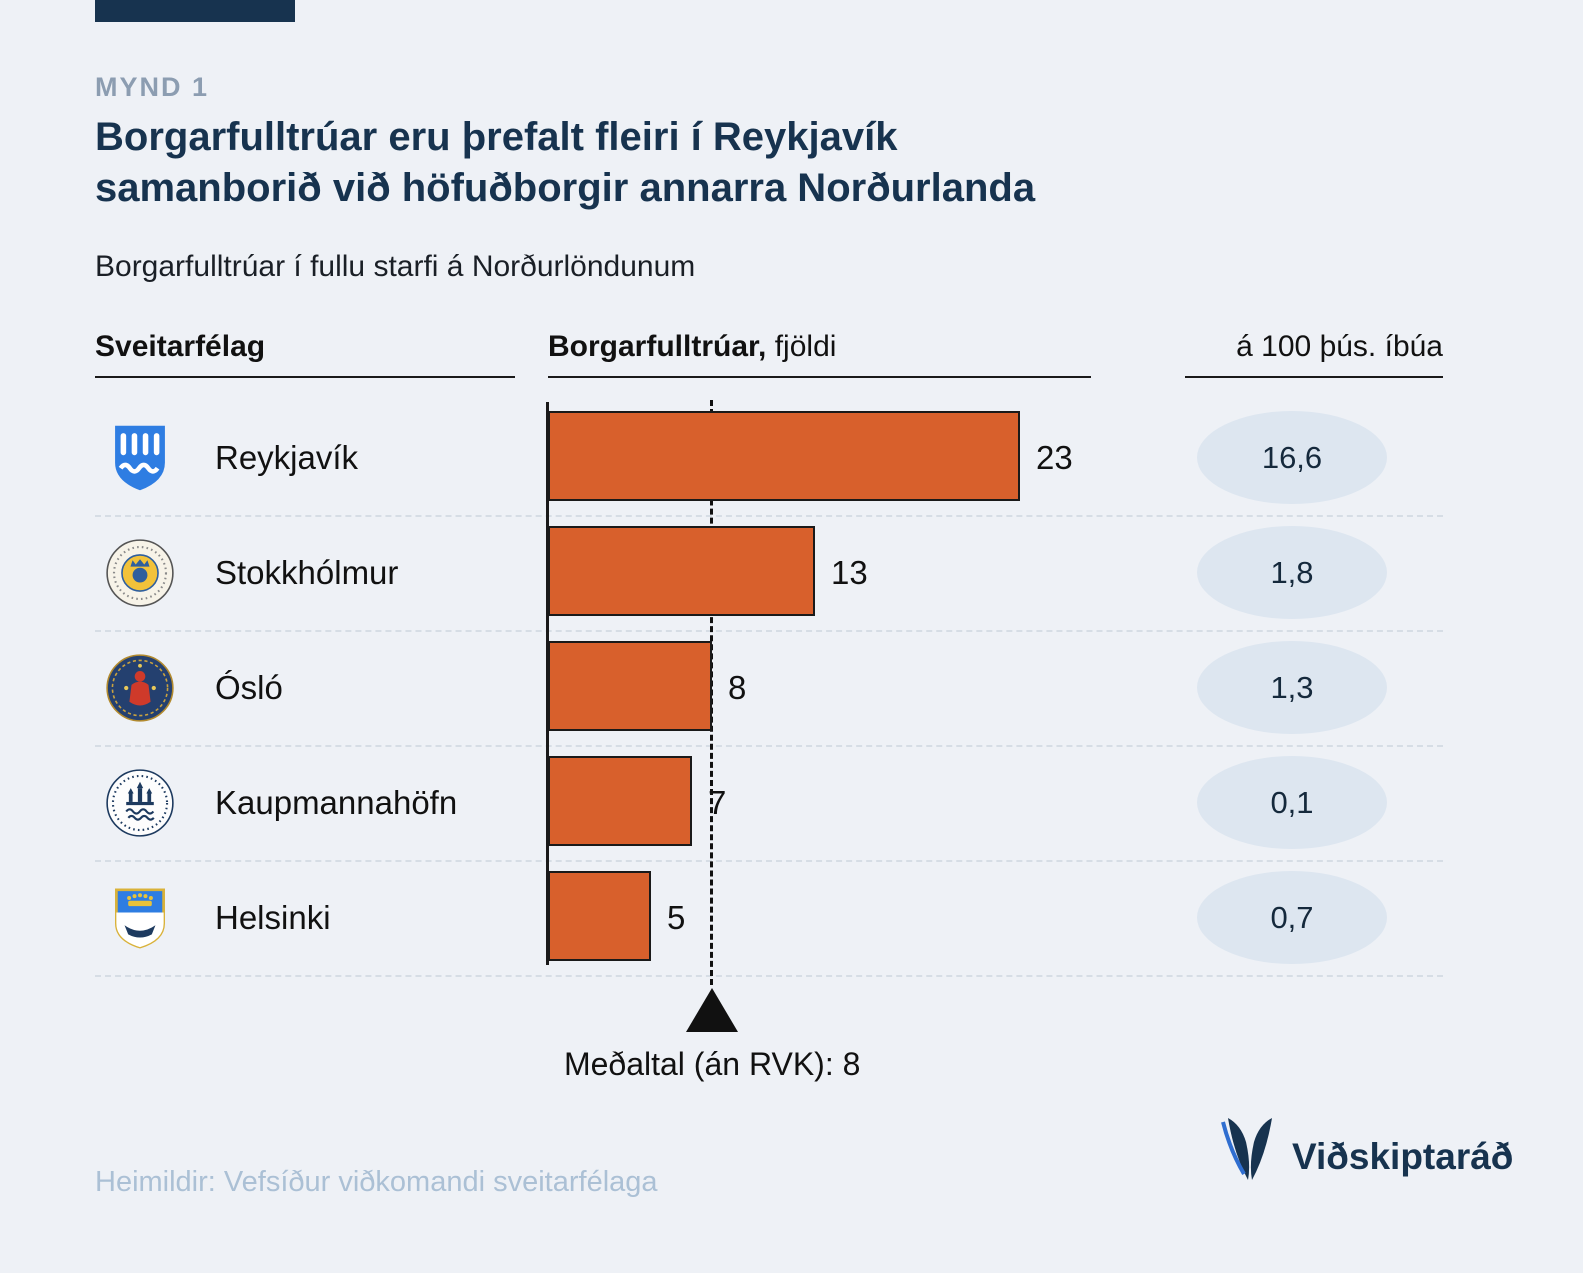 The height and width of the screenshot is (1273, 1583). I want to click on chart-row-reykjavik: Reykjavík 23 16,6, so click(775, 457).